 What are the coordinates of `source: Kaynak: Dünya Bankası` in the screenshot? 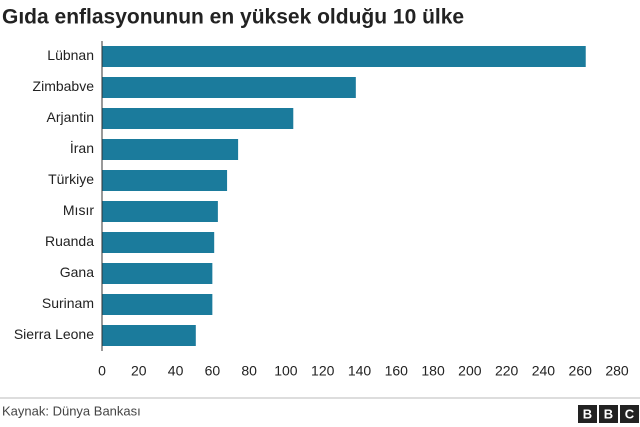 It's located at (71, 410).